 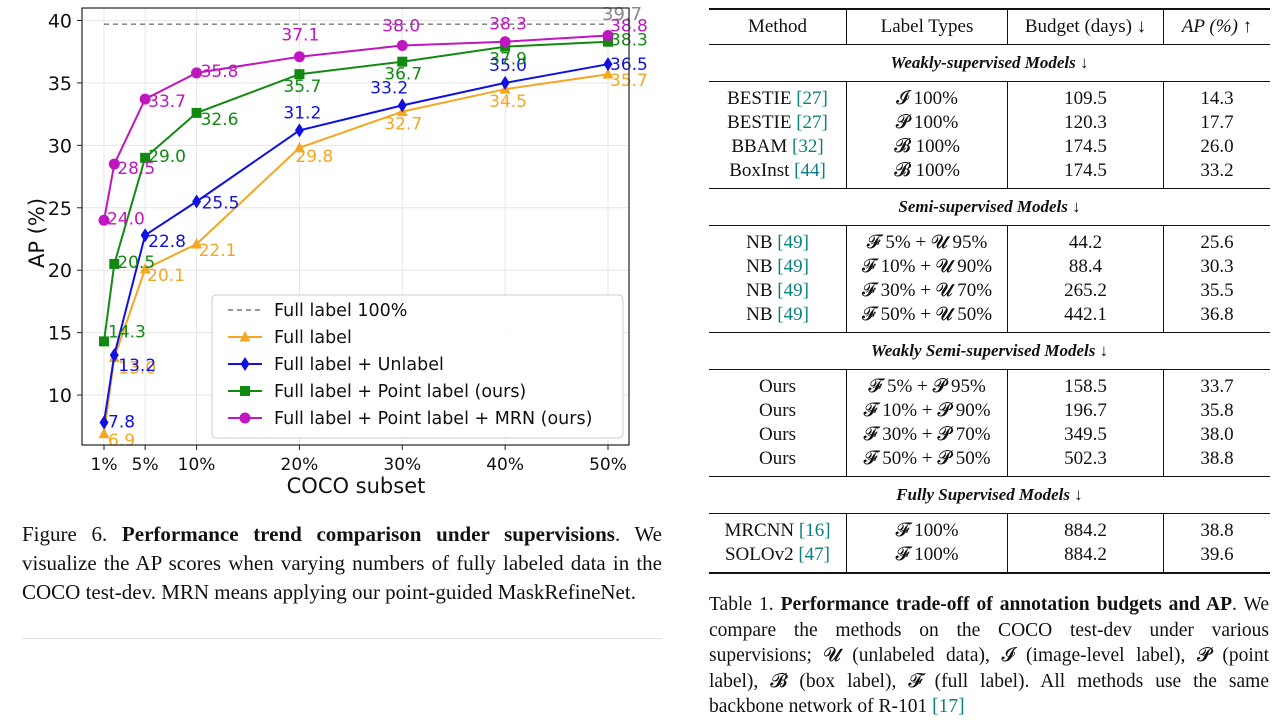 I want to click on table-row: NB [49] 𝓕 10% + 𝓤 90% 88.4 30.3, so click(x=989, y=267).